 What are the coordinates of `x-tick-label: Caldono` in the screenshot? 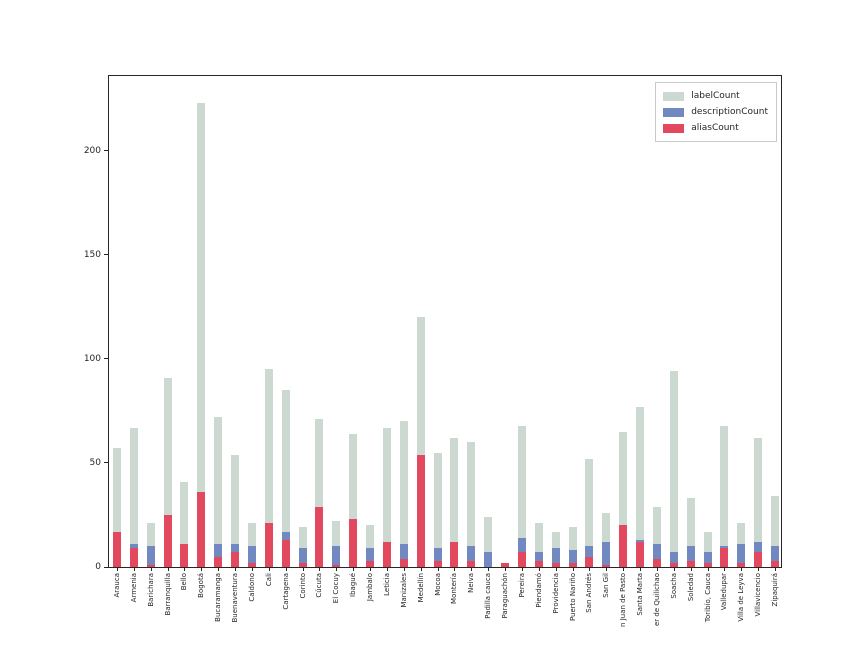 It's located at (251, 587).